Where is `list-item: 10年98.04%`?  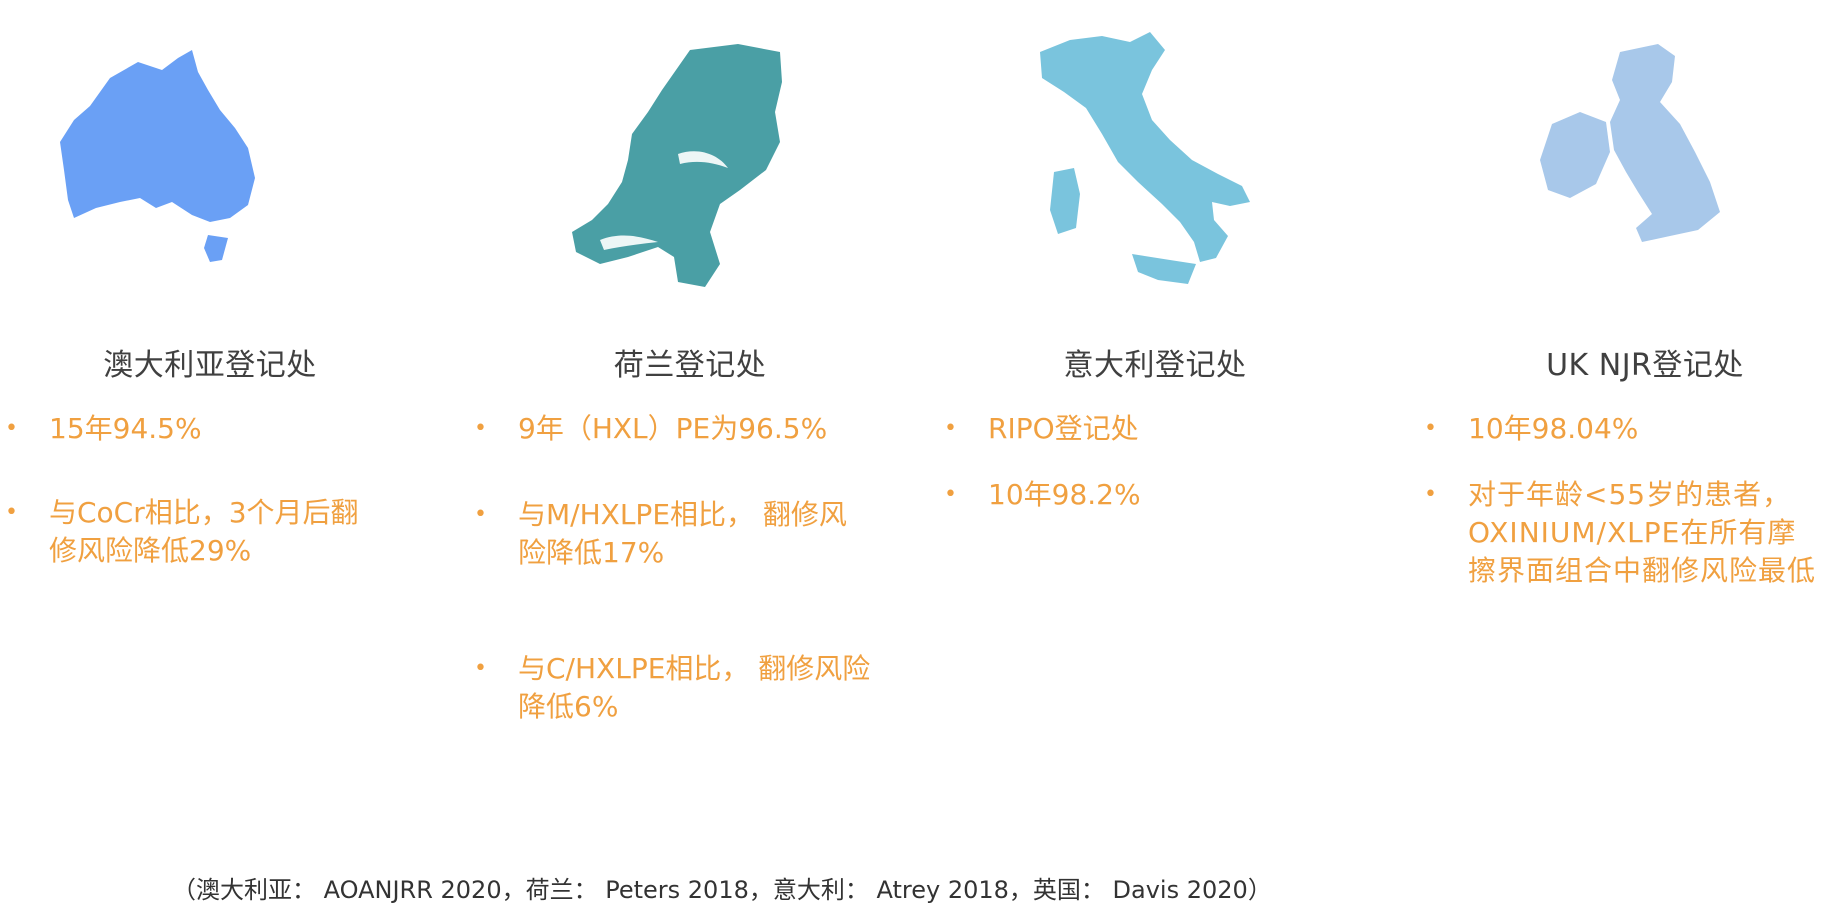 list-item: 10年98.04% is located at coordinates (1624, 429).